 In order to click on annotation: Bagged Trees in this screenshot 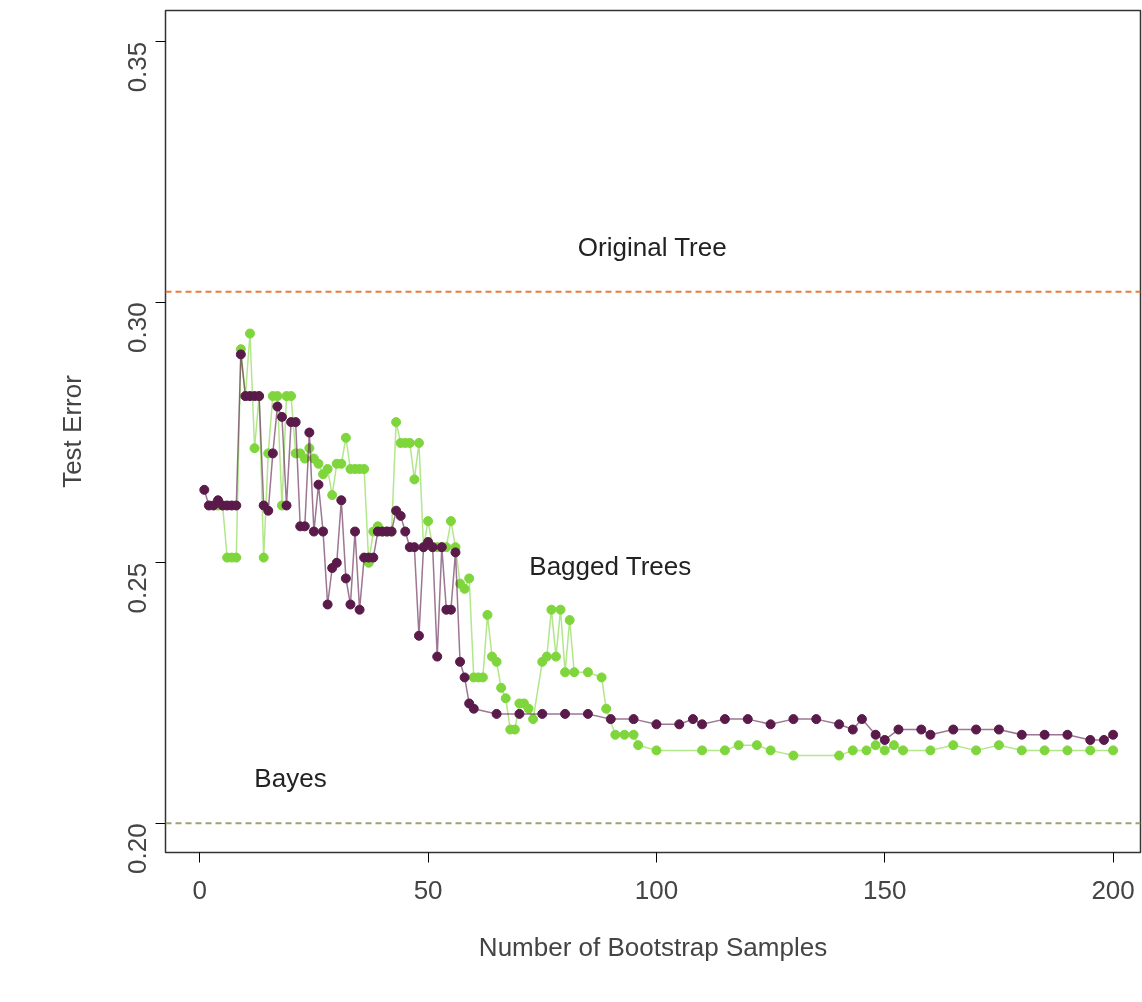, I will do `click(610, 565)`.